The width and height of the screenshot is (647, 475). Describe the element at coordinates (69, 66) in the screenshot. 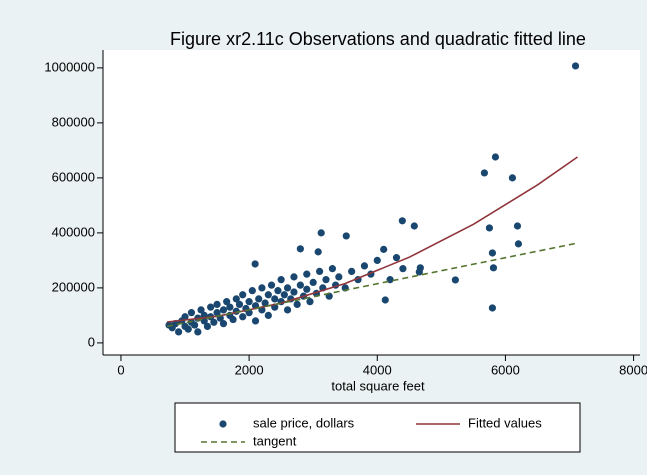

I see `y-tick-label: 1000000` at that location.